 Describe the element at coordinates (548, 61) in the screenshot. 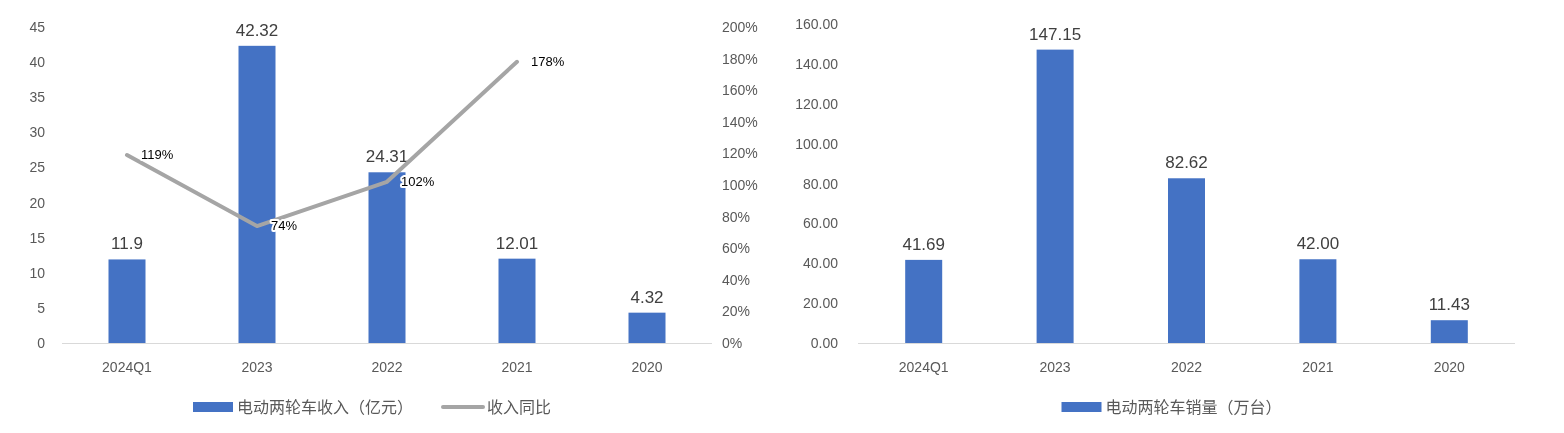

I see `data-label: 178%` at that location.